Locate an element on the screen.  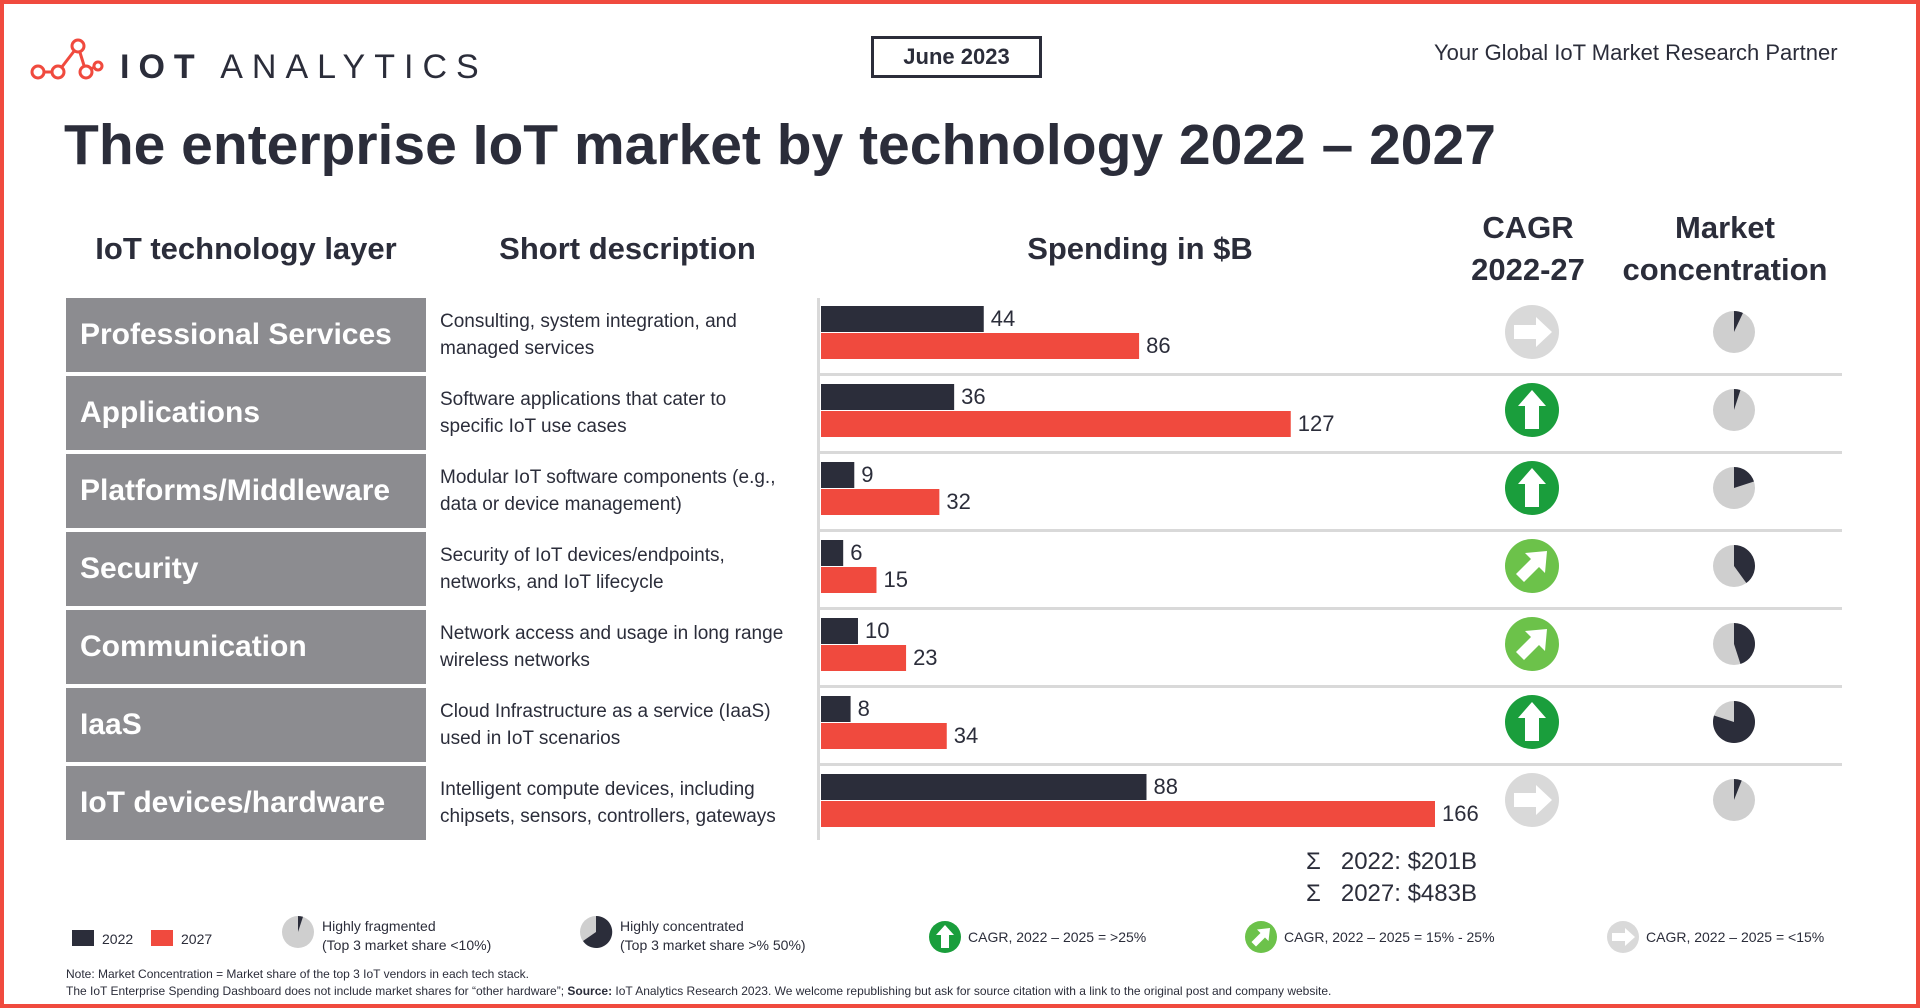
legend-fragmented-sub: (Top 3 market share <10%) is located at coordinates (407, 945).